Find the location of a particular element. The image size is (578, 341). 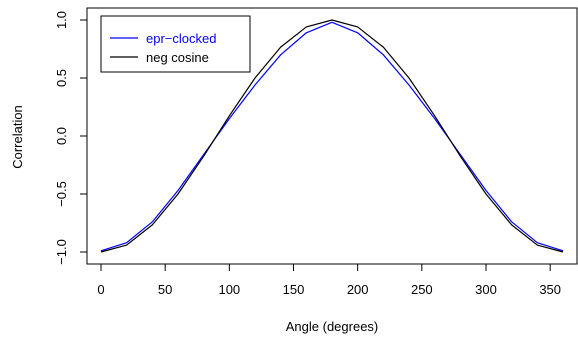

x-tick-label: 300 is located at coordinates (486, 289).